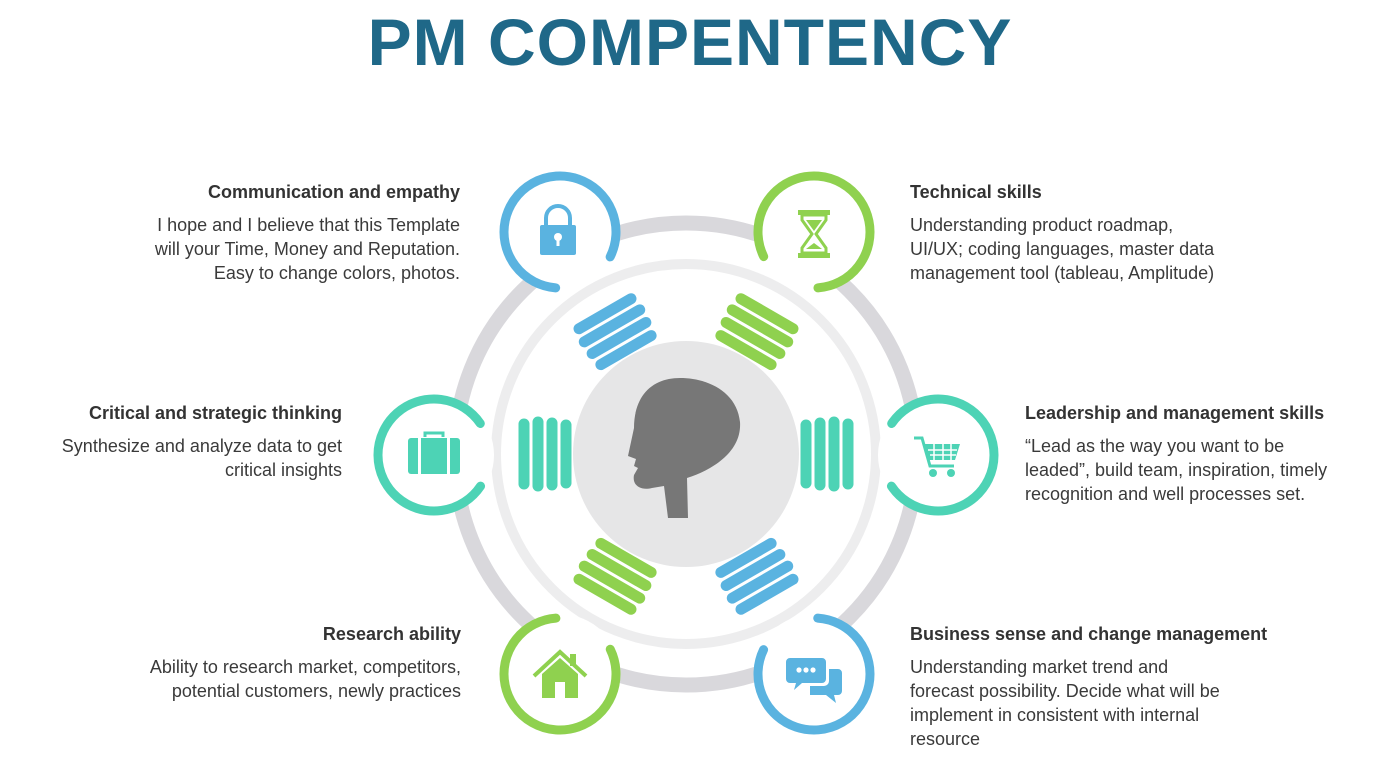 The height and width of the screenshot is (766, 1380). I want to click on inner-ring, so click(686, 454).